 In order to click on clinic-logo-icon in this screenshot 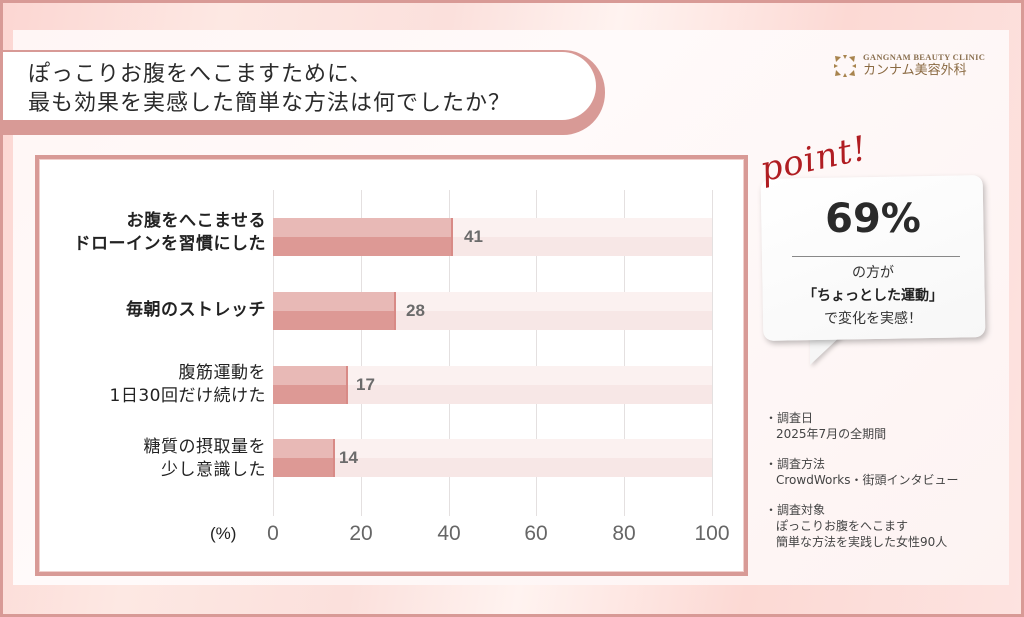, I will do `click(845, 66)`.